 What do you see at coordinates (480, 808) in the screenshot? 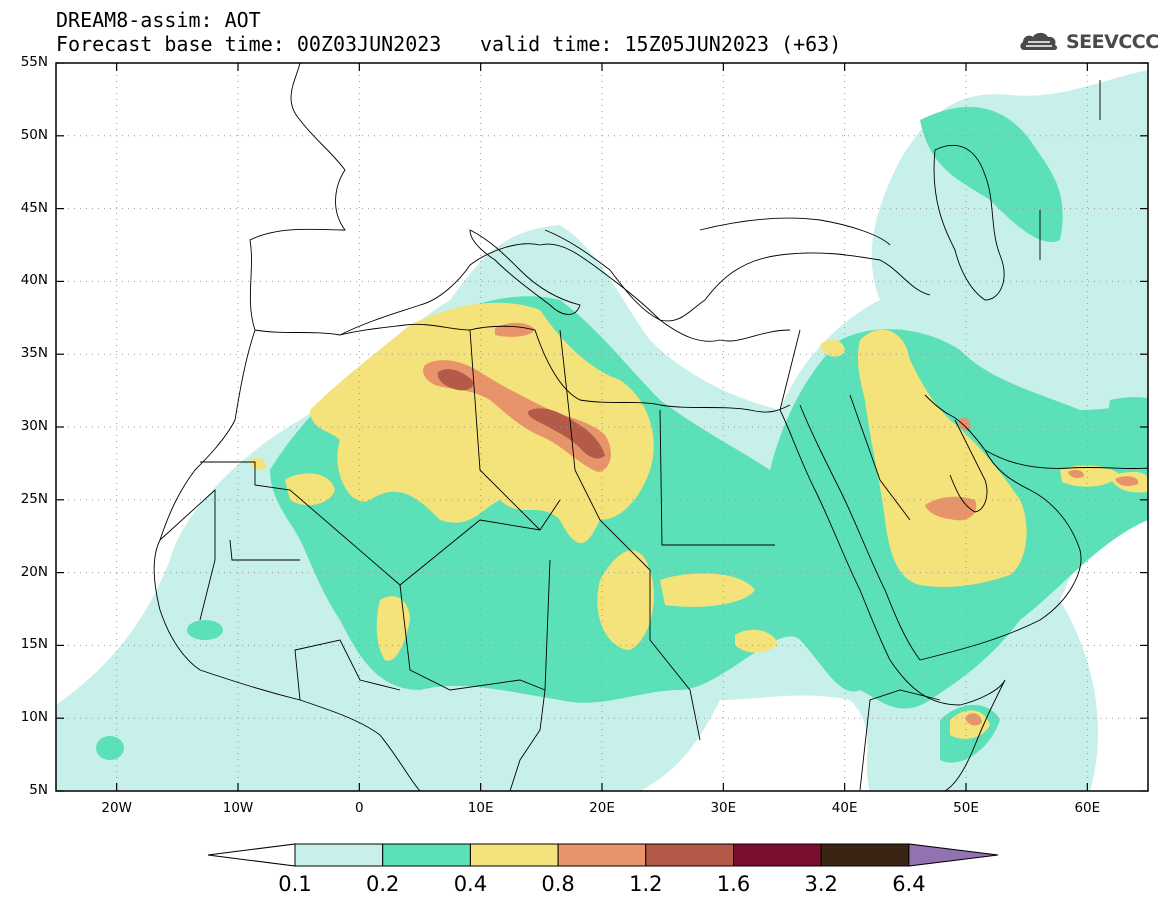
I see `lon-label: 10E` at bounding box center [480, 808].